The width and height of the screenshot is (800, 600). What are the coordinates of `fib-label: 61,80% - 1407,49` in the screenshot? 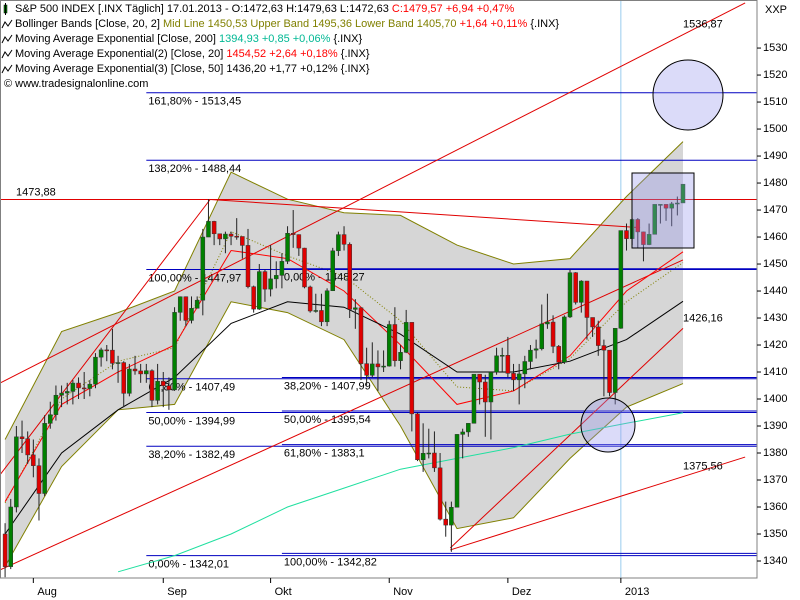 It's located at (191, 388).